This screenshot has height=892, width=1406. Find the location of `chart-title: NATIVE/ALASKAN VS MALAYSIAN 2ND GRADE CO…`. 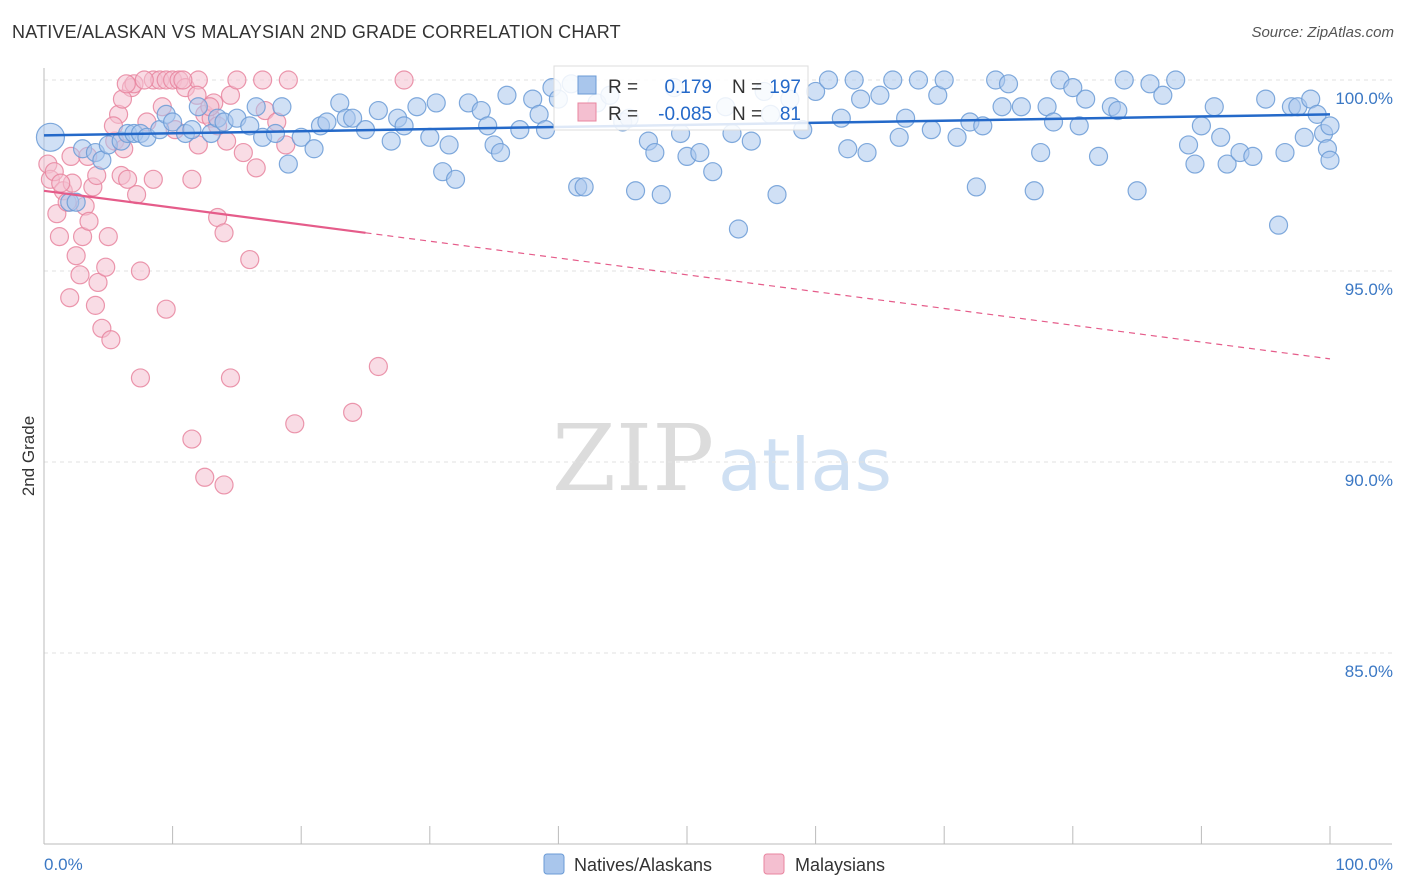

chart-title: NATIVE/ALASKAN VS MALAYSIAN 2ND GRADE CO… is located at coordinates (316, 32).